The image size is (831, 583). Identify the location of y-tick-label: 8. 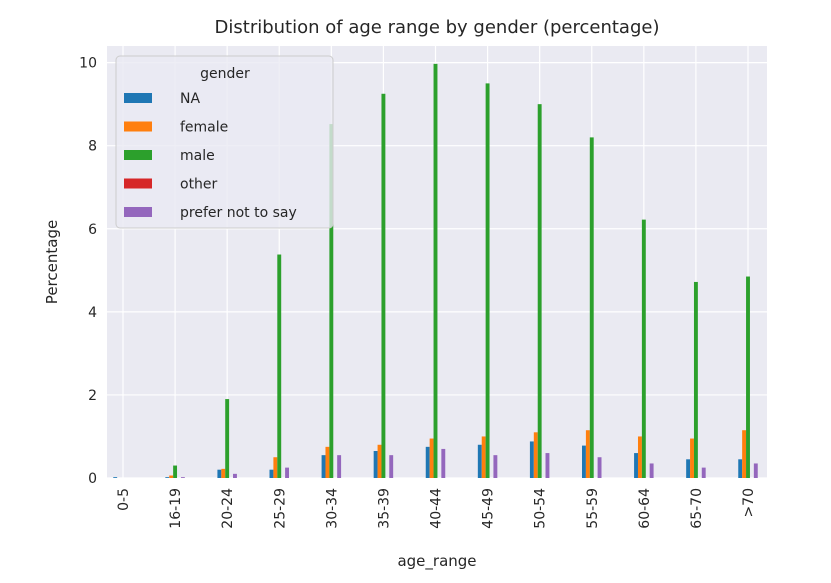
(92, 147).